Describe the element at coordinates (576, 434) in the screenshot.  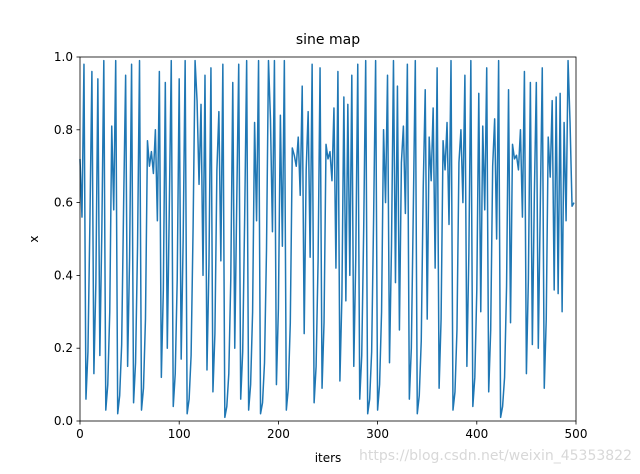
I see `x-tick-label: 500` at that location.